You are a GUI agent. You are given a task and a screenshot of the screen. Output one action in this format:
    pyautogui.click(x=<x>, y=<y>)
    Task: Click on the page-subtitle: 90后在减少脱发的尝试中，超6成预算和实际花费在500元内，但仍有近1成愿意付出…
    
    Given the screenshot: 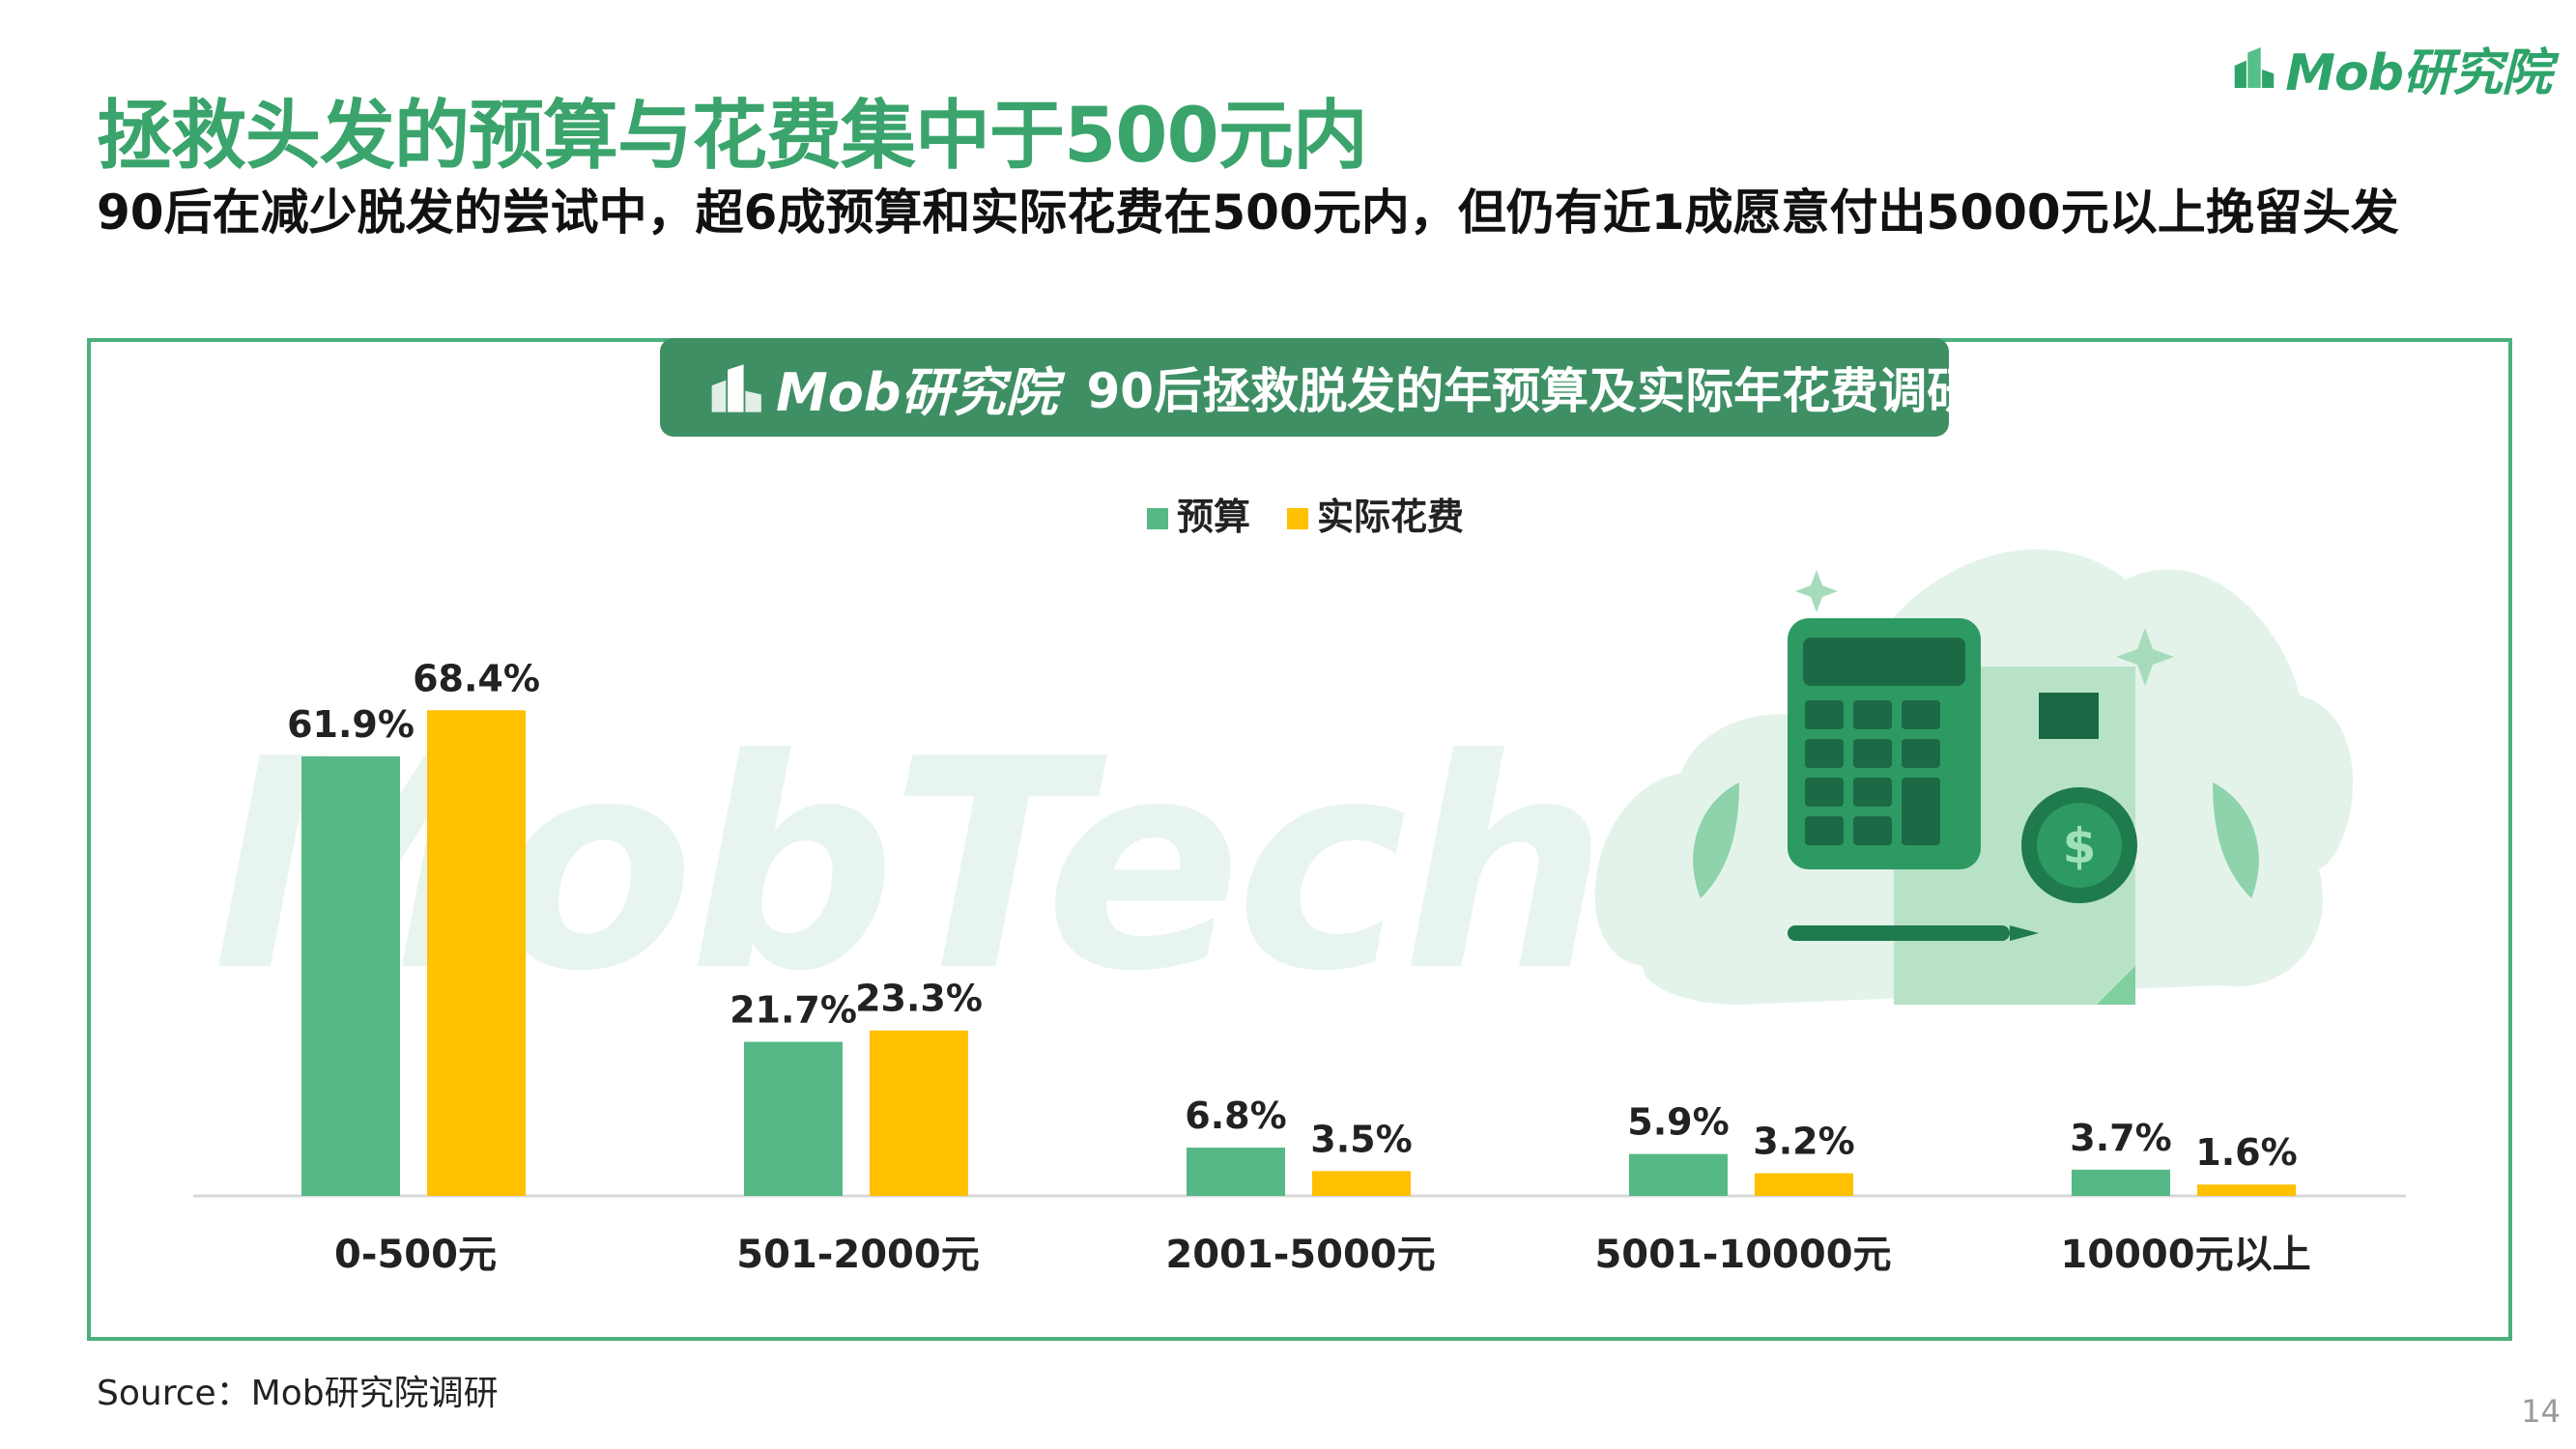 What is the action you would take?
    pyautogui.click(x=1248, y=213)
    